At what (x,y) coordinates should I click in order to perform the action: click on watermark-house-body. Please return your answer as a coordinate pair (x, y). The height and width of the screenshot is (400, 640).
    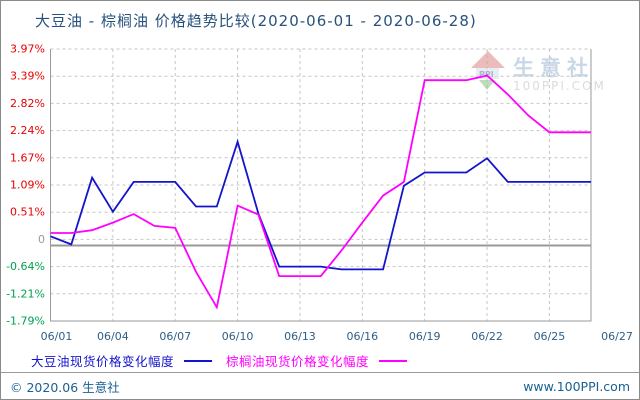
    Looking at the image, I should click on (487, 73).